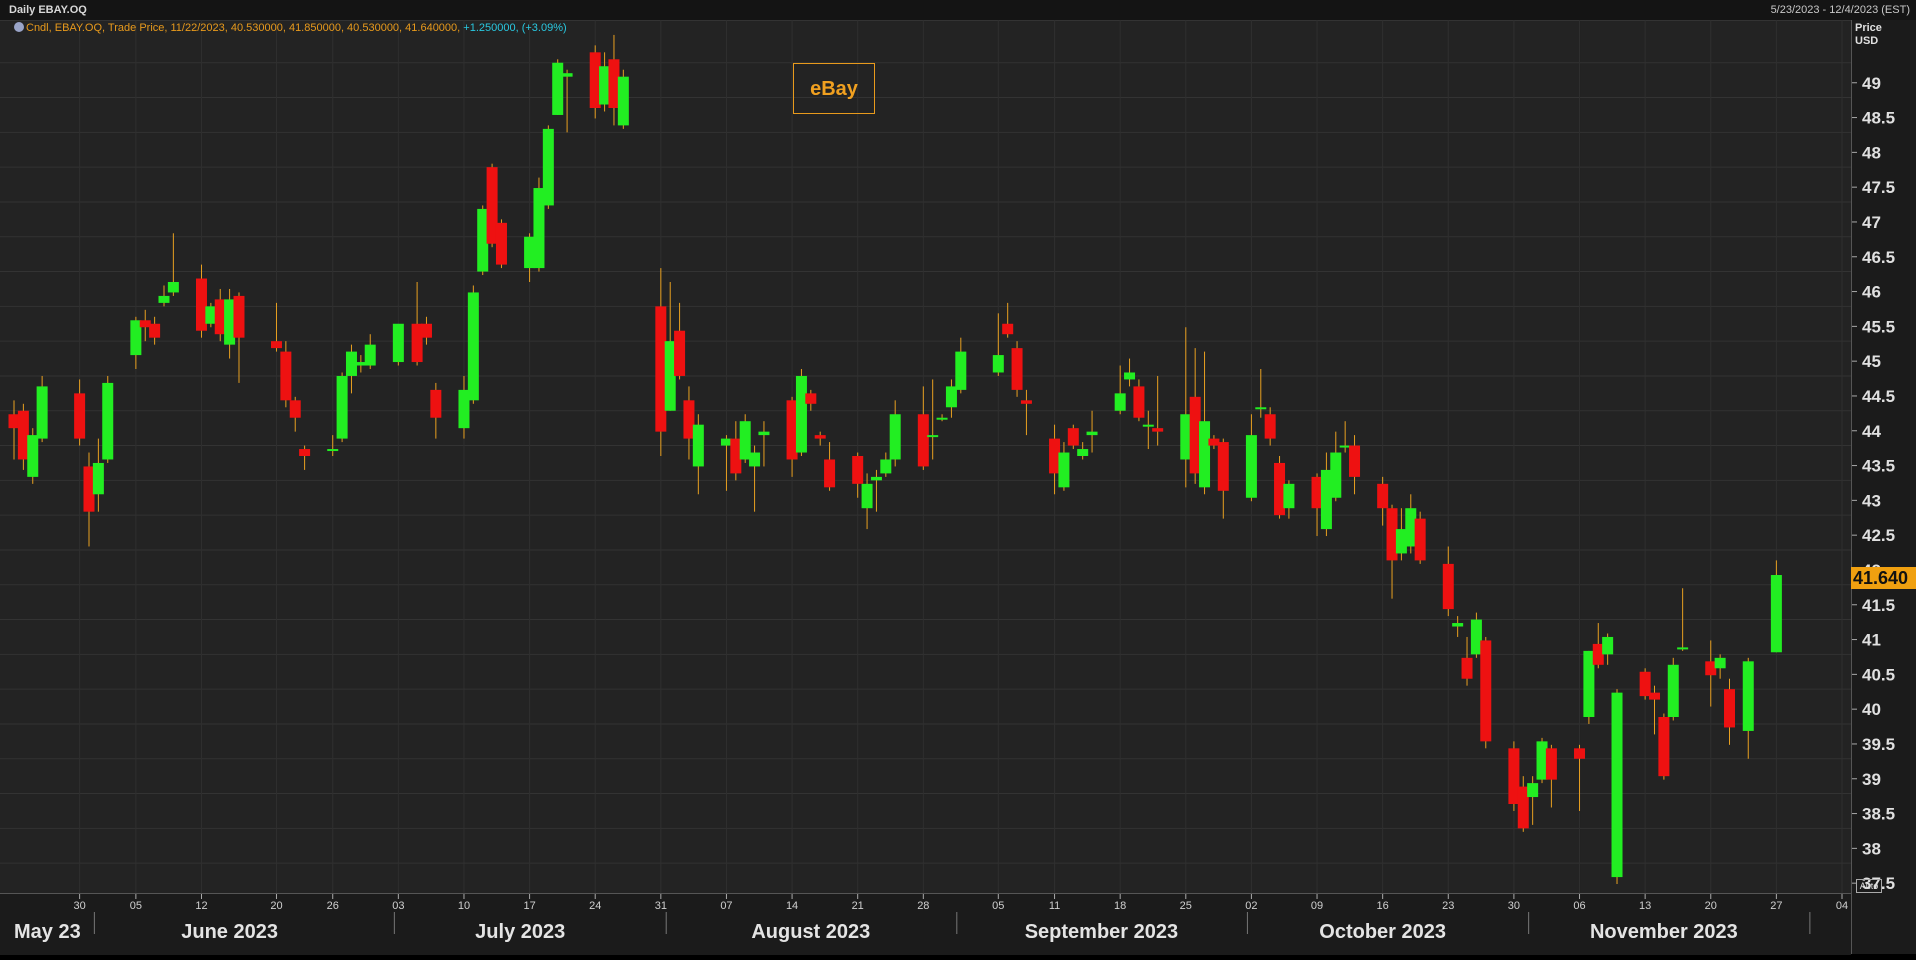  Describe the element at coordinates (19, 27) in the screenshot. I see `series-settings-icon` at that location.